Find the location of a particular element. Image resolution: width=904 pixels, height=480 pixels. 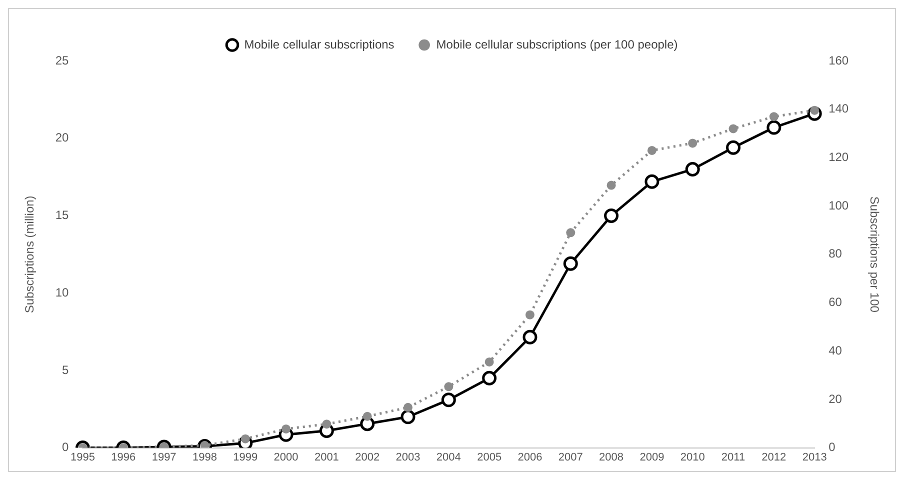

x-tick-label: 1996 is located at coordinates (123, 457).